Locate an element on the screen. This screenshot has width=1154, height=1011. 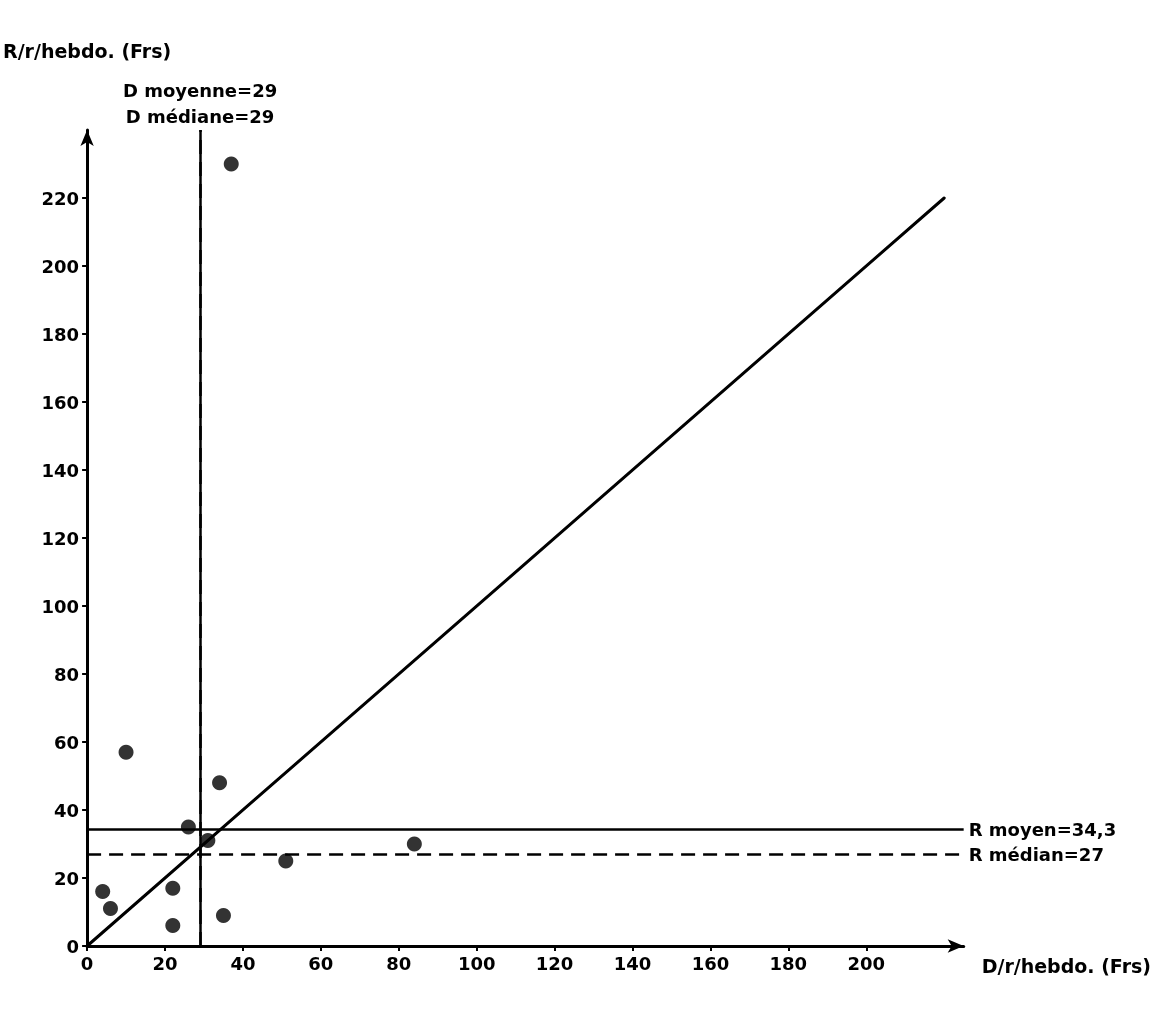
x-tick-label: 100 is located at coordinates (476, 963).